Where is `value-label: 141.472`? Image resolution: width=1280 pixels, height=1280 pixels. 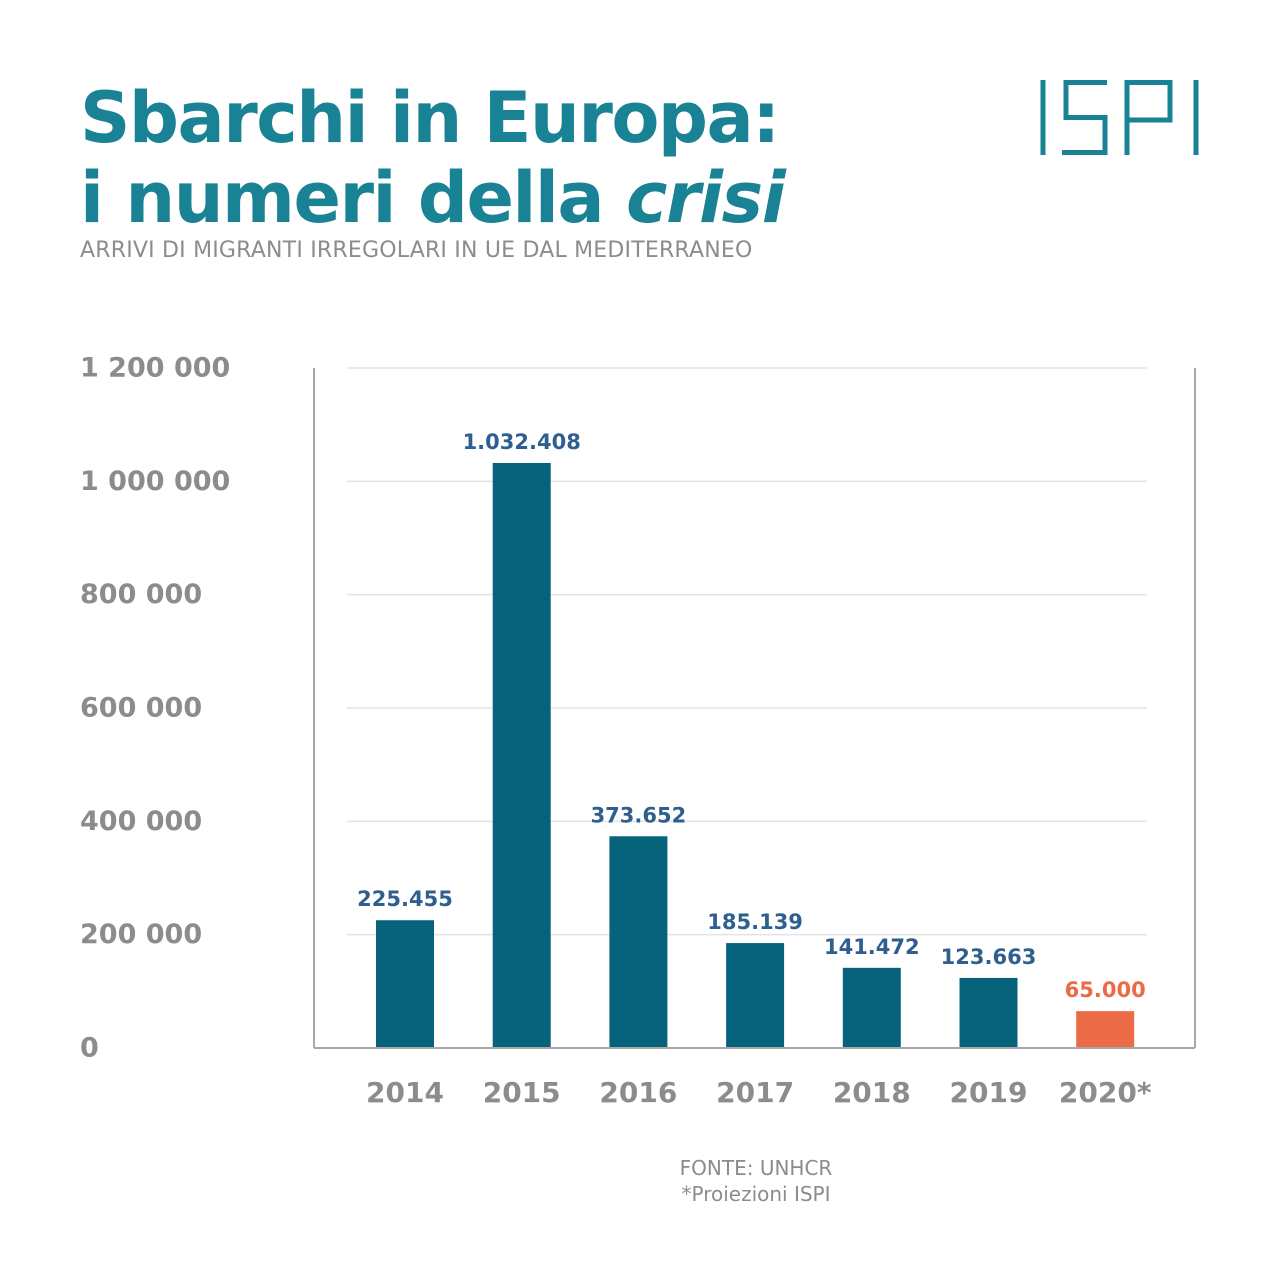
value-label: 141.472 is located at coordinates (872, 947).